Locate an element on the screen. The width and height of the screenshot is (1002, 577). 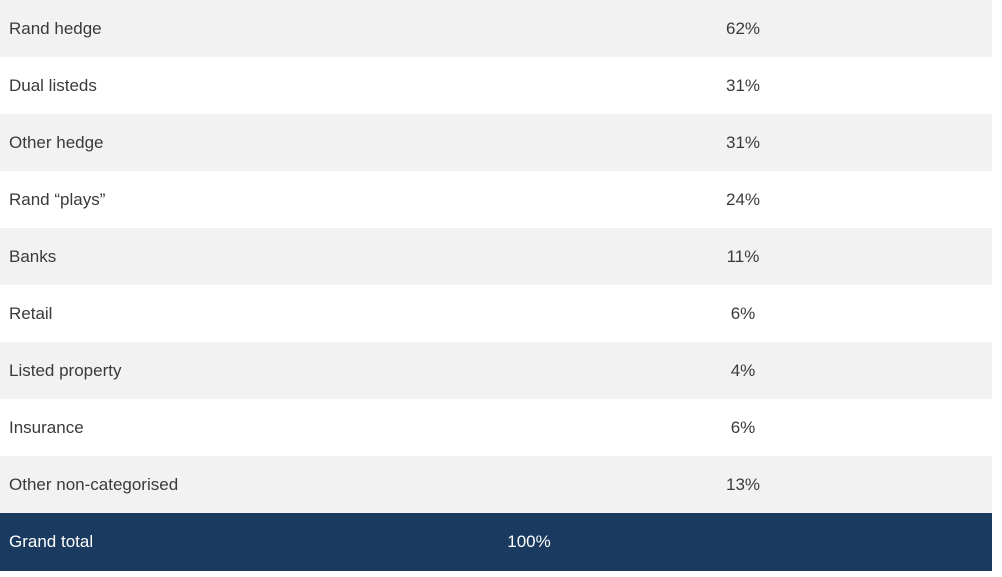
row-label: Other hedge is located at coordinates (56, 142).